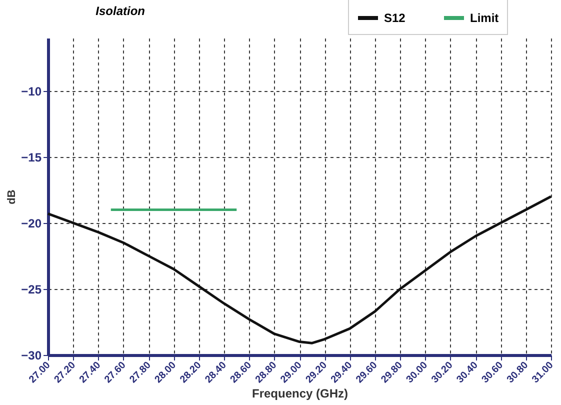 This screenshot has height=405, width=561. I want to click on y-tick-label: −20, so click(31, 223).